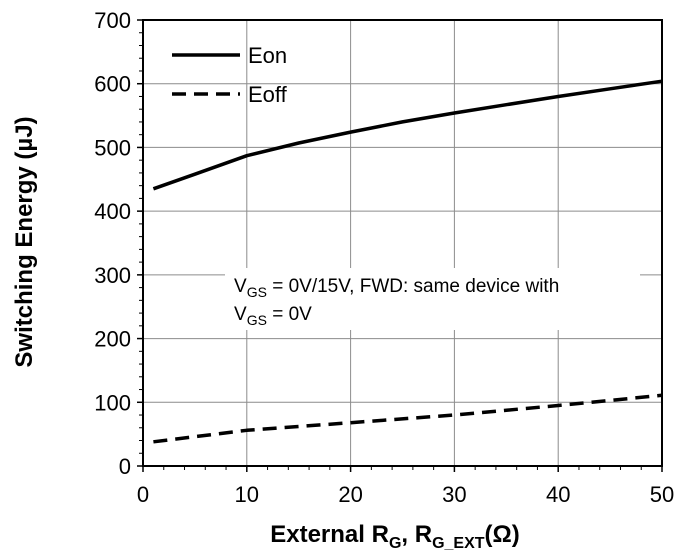  Describe the element at coordinates (112, 243) in the screenshot. I see `y-tick-labels: 0 100 200 300 400 500 600 700` at that location.